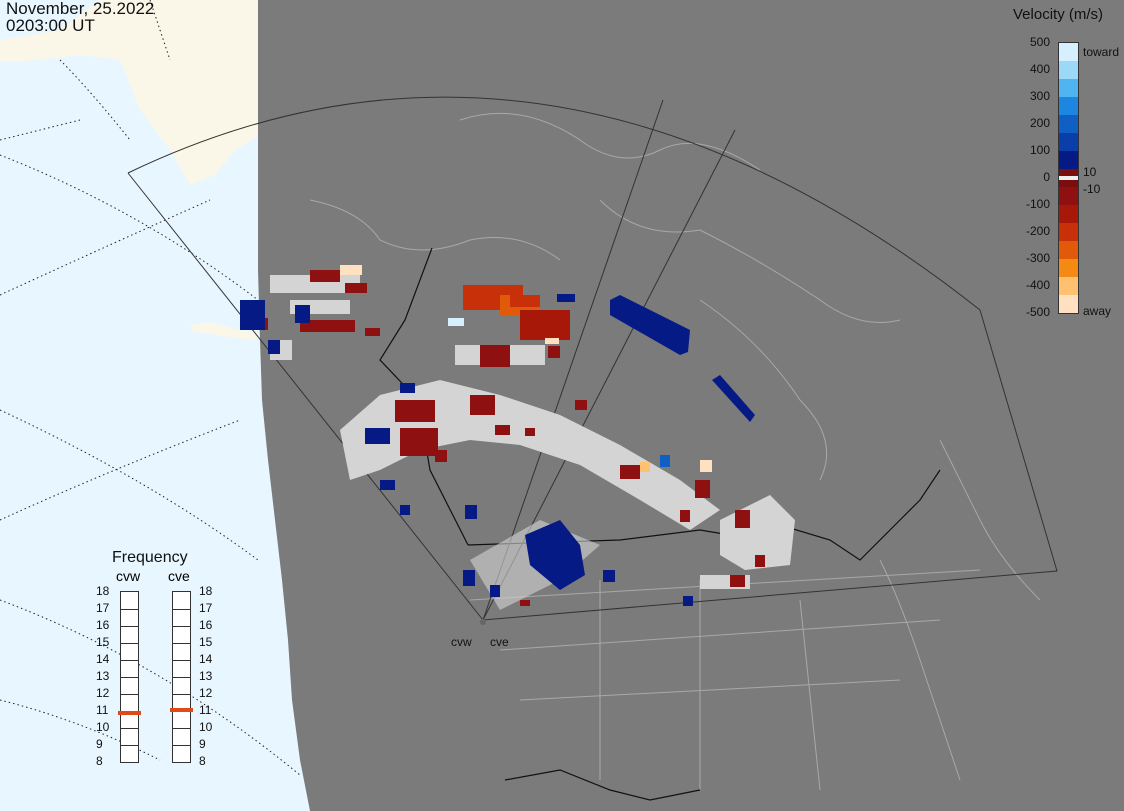 This screenshot has width=1124, height=811. What do you see at coordinates (202, 744) in the screenshot?
I see `freq-level-right: 9` at bounding box center [202, 744].